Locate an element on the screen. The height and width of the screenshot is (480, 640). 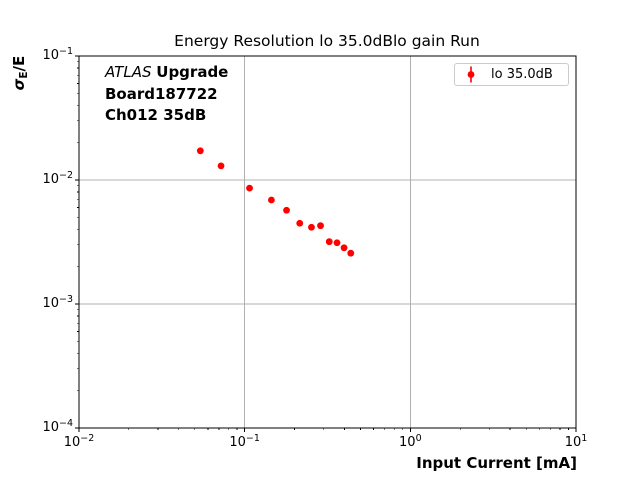
annotation-line-2: Board187722 is located at coordinates (161, 93).